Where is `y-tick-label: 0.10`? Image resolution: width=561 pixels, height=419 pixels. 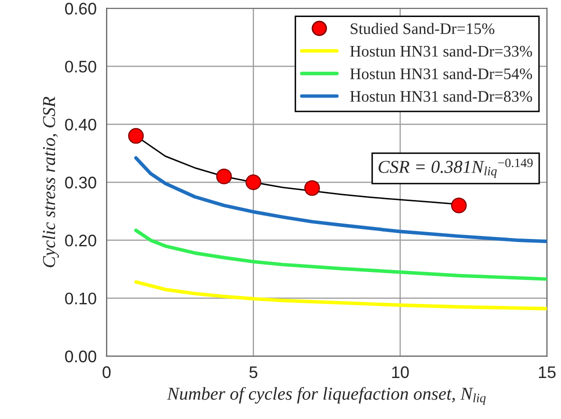
y-tick-label: 0.10 is located at coordinates (80, 298).